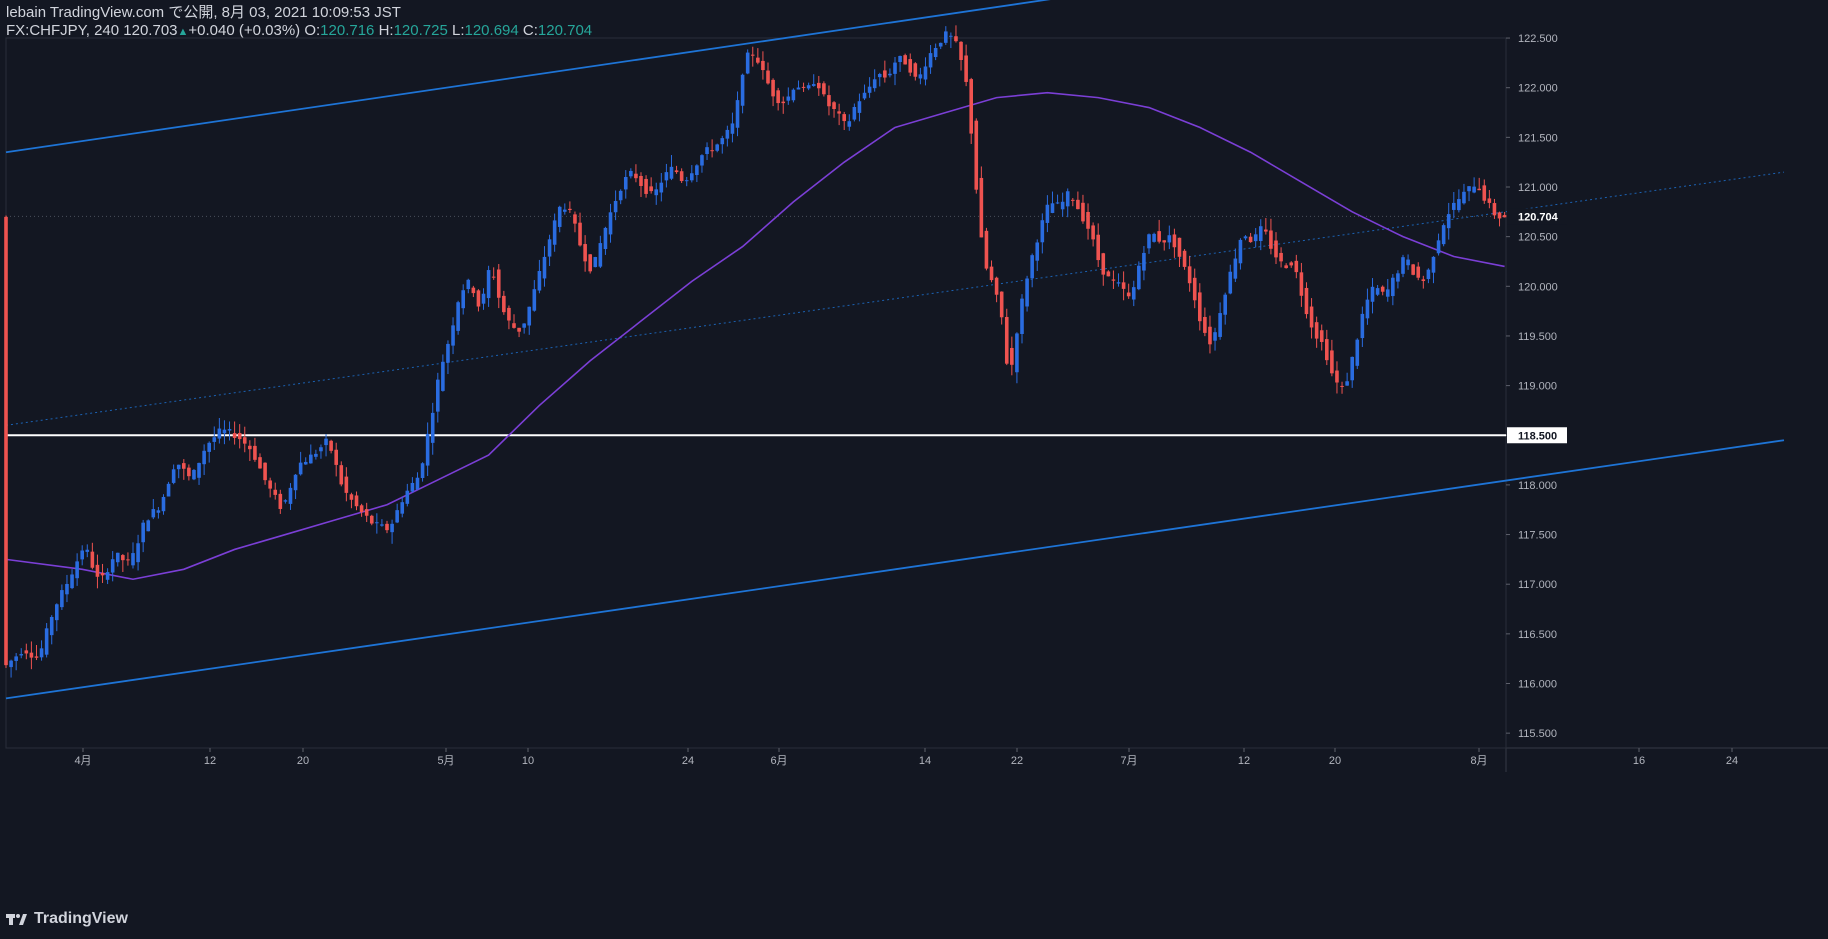  What do you see at coordinates (1537, 635) in the screenshot?
I see `price-tick-label: 116.500` at bounding box center [1537, 635].